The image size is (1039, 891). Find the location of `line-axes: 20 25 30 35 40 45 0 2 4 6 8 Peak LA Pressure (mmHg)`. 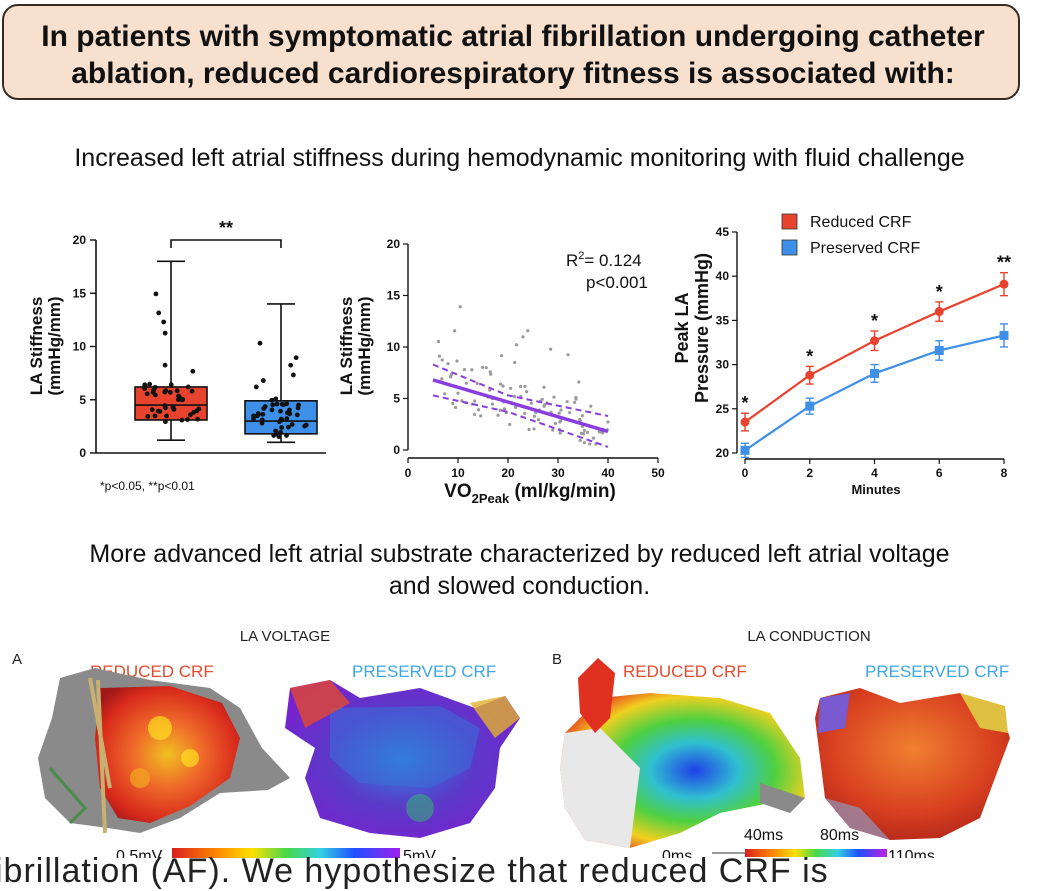

line-axes: 20 25 30 35 40 45 0 2 4 6 8 Peak LA Pressure (mmHg) is located at coordinates (840, 352).